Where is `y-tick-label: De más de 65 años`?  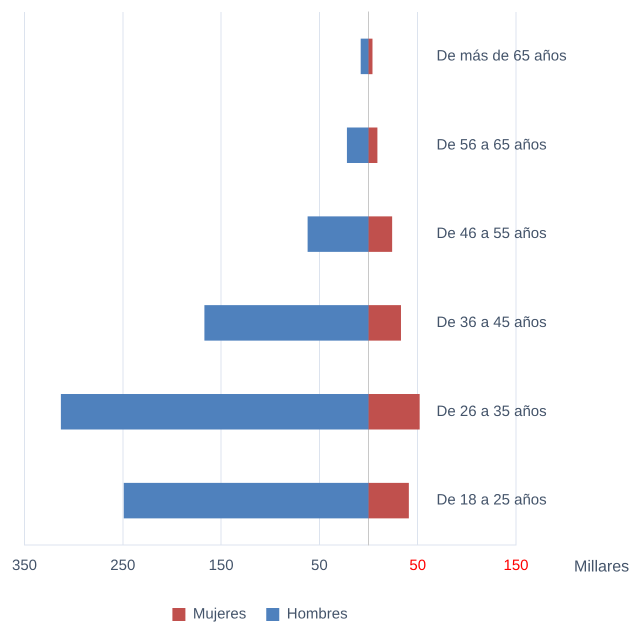
y-tick-label: De más de 65 años is located at coordinates (501, 56).